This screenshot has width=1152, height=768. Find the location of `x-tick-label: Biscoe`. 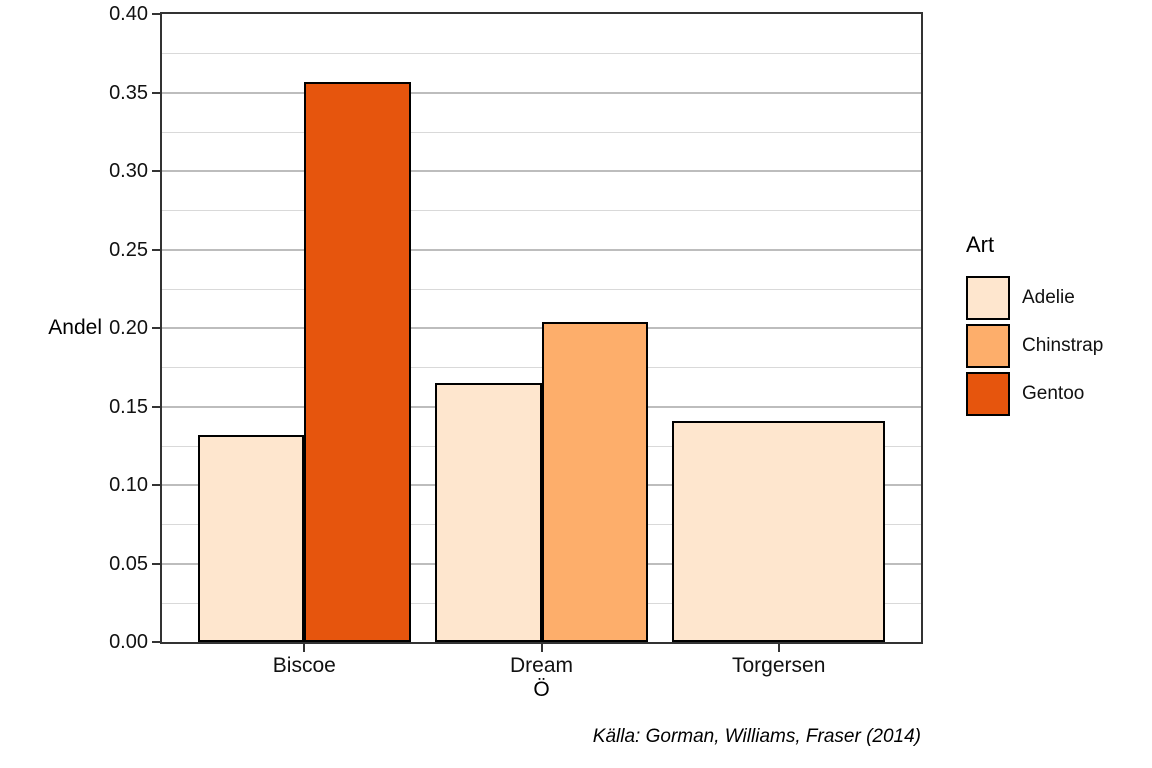

x-tick-label: Biscoe is located at coordinates (304, 665).